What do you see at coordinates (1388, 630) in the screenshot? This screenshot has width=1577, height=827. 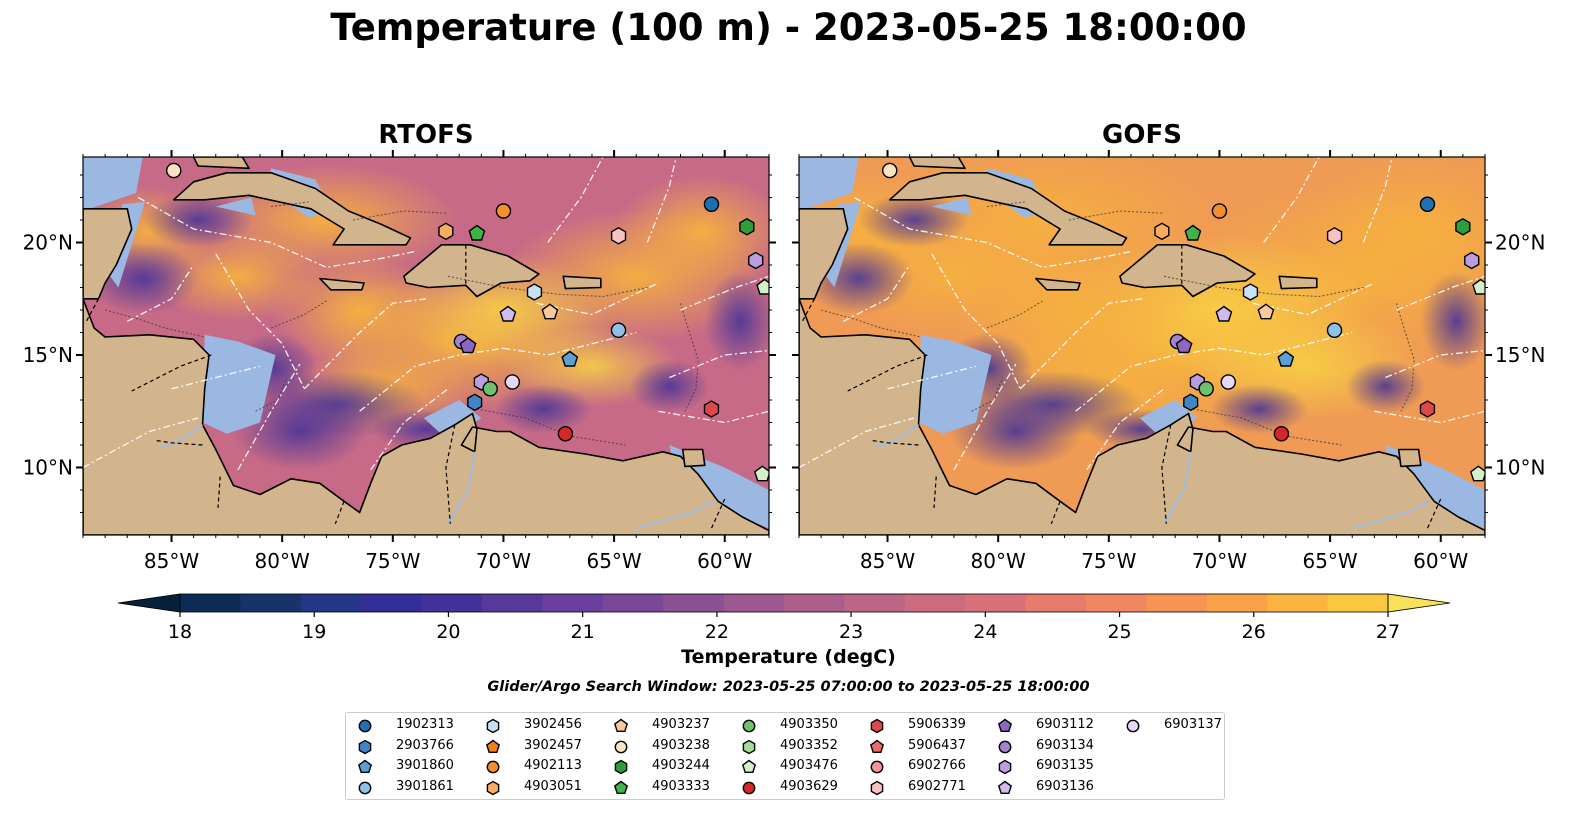 I see `colorbar-tick-label: 27` at bounding box center [1388, 630].